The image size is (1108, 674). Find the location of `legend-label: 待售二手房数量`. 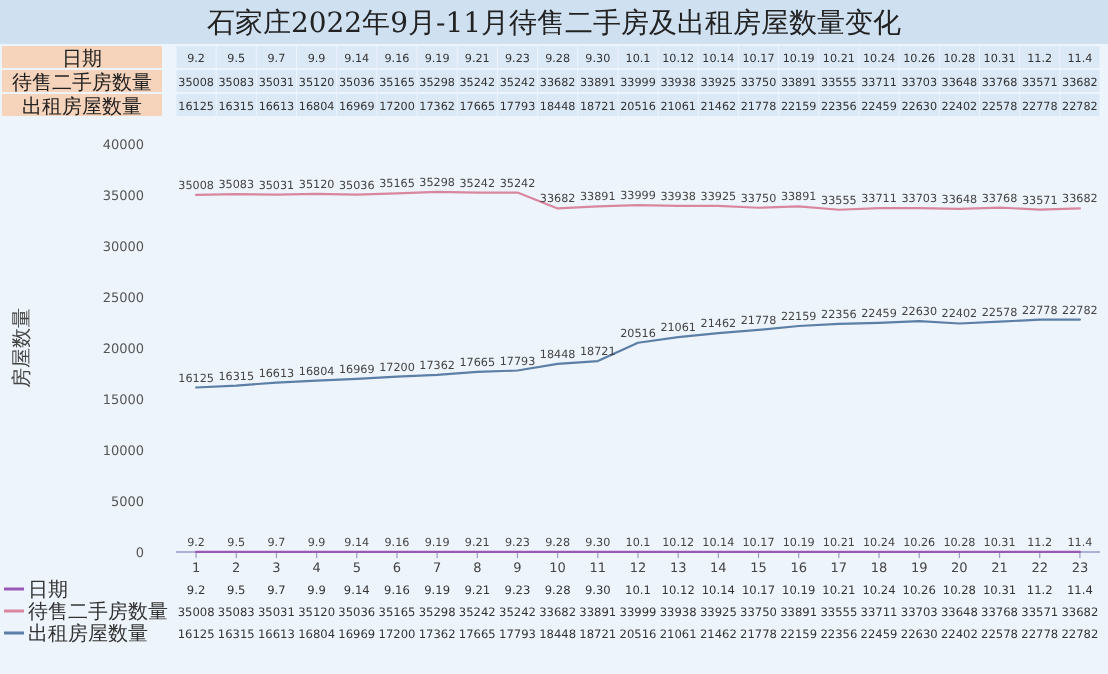

legend-label: 待售二手房数量 is located at coordinates (98, 612).